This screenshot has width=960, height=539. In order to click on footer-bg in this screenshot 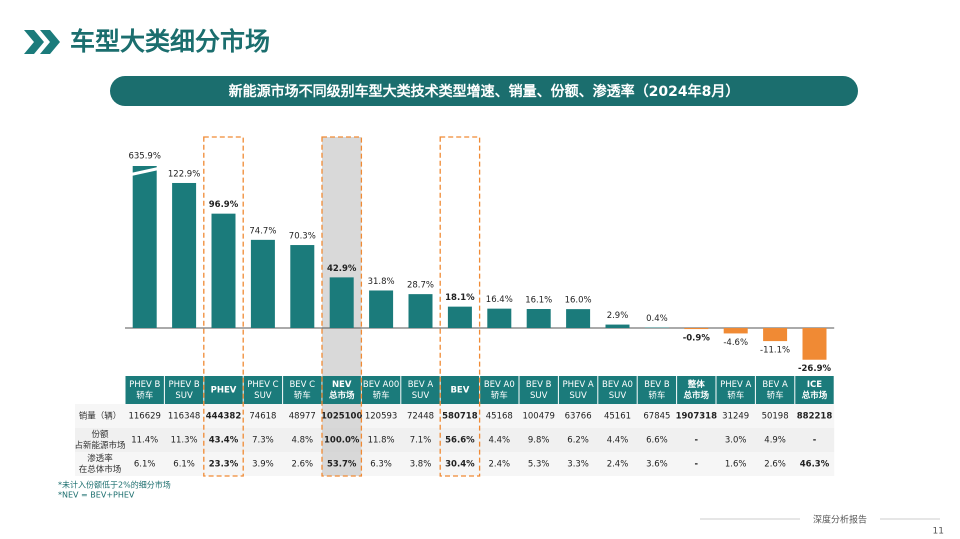, I will do `click(840, 519)`.